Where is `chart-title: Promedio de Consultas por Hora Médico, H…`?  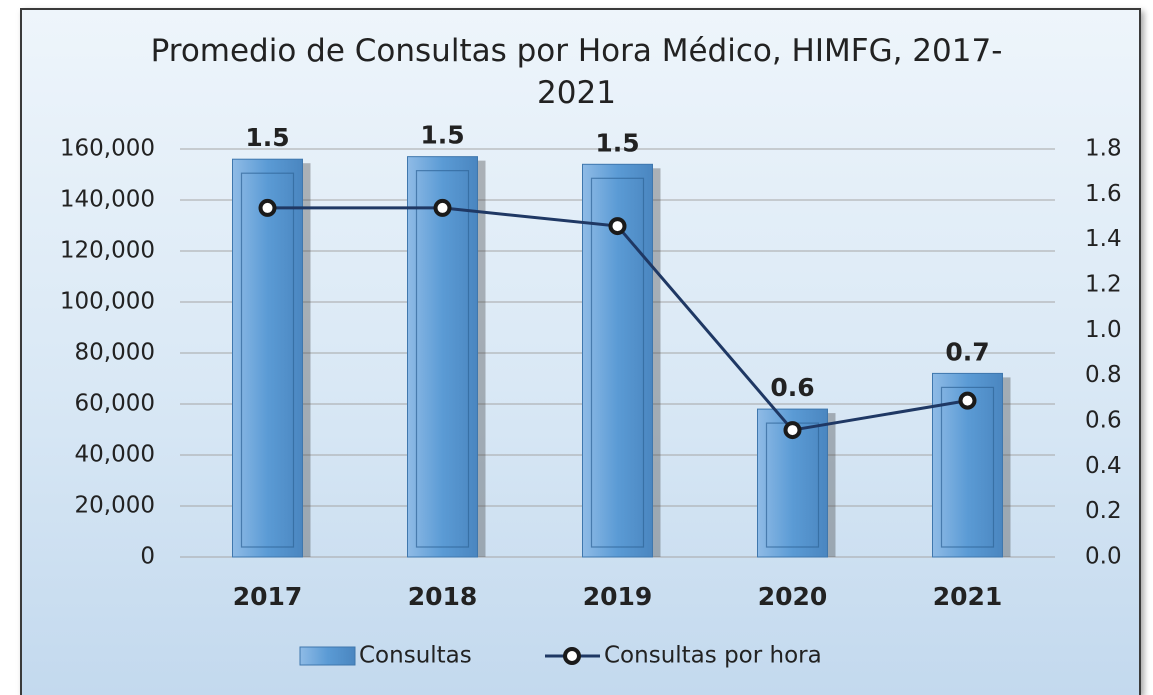 chart-title: Promedio de Consultas por Hora Médico, H… is located at coordinates (576, 72).